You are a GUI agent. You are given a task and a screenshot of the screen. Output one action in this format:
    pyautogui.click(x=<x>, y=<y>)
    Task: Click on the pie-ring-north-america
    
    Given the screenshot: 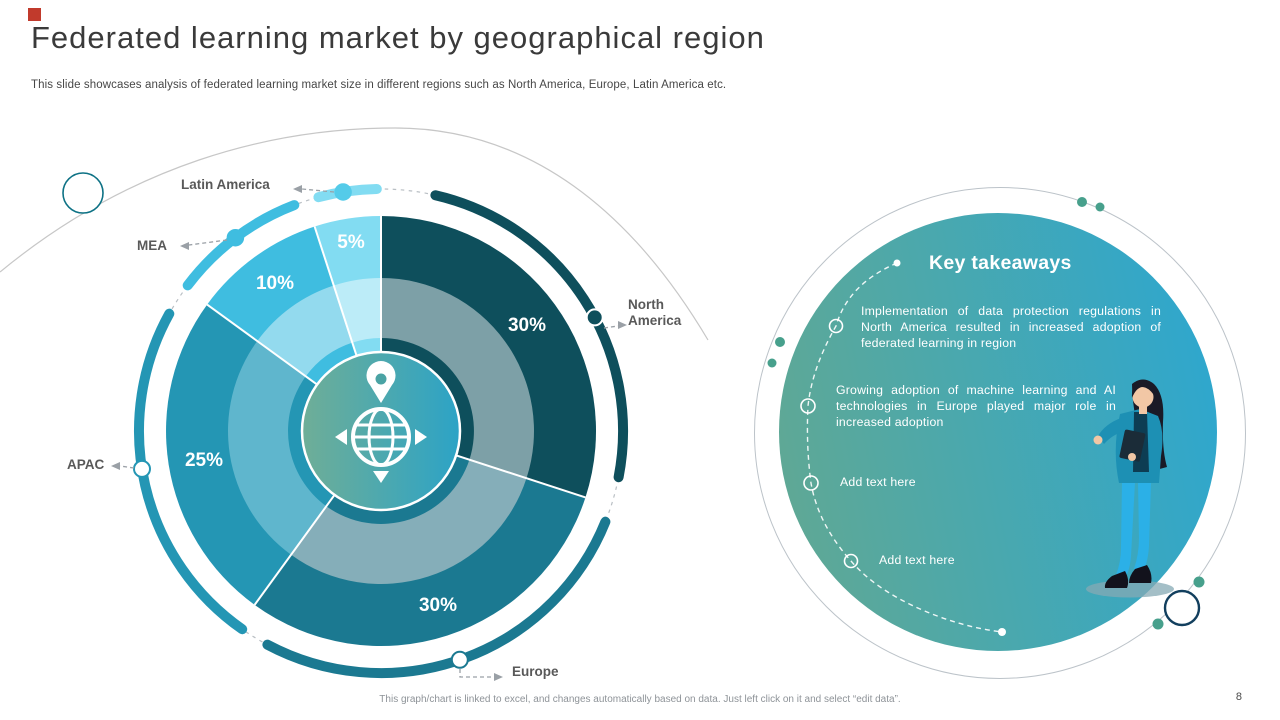 What is the action you would take?
    pyautogui.click(x=457, y=378)
    